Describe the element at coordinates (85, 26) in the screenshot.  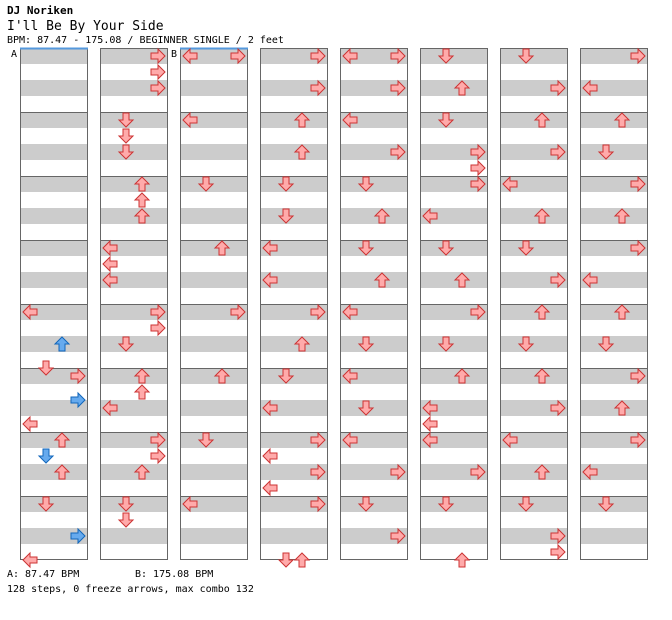
I see `song-title: I'll Be By Your Side` at that location.